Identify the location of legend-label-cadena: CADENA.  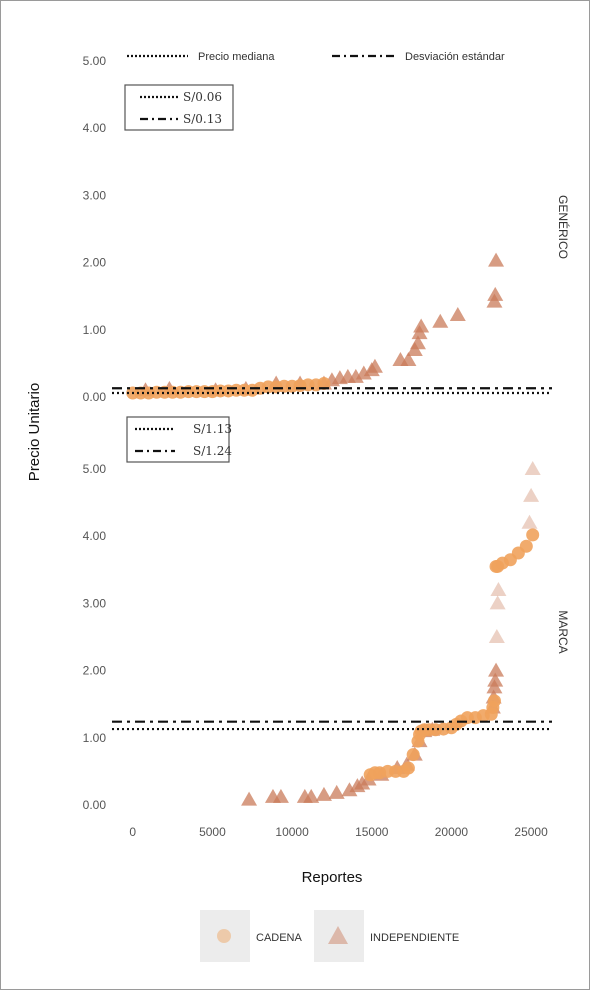
(279, 938).